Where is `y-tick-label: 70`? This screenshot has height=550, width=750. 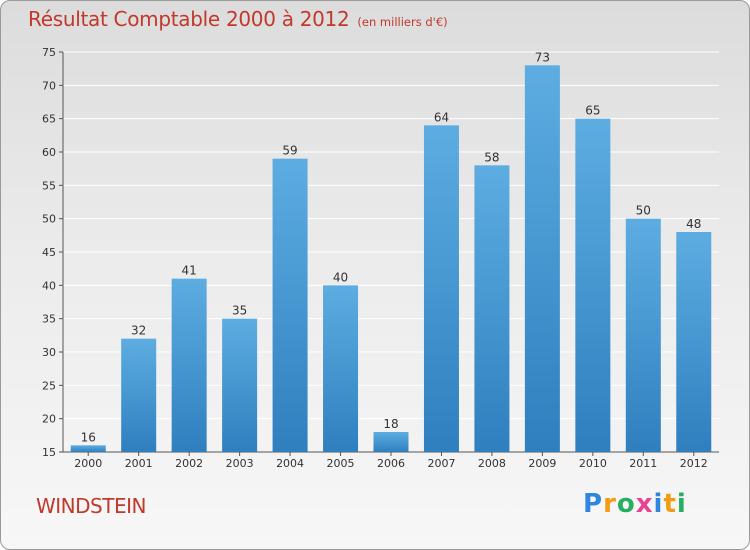
y-tick-label: 70 is located at coordinates (49, 85).